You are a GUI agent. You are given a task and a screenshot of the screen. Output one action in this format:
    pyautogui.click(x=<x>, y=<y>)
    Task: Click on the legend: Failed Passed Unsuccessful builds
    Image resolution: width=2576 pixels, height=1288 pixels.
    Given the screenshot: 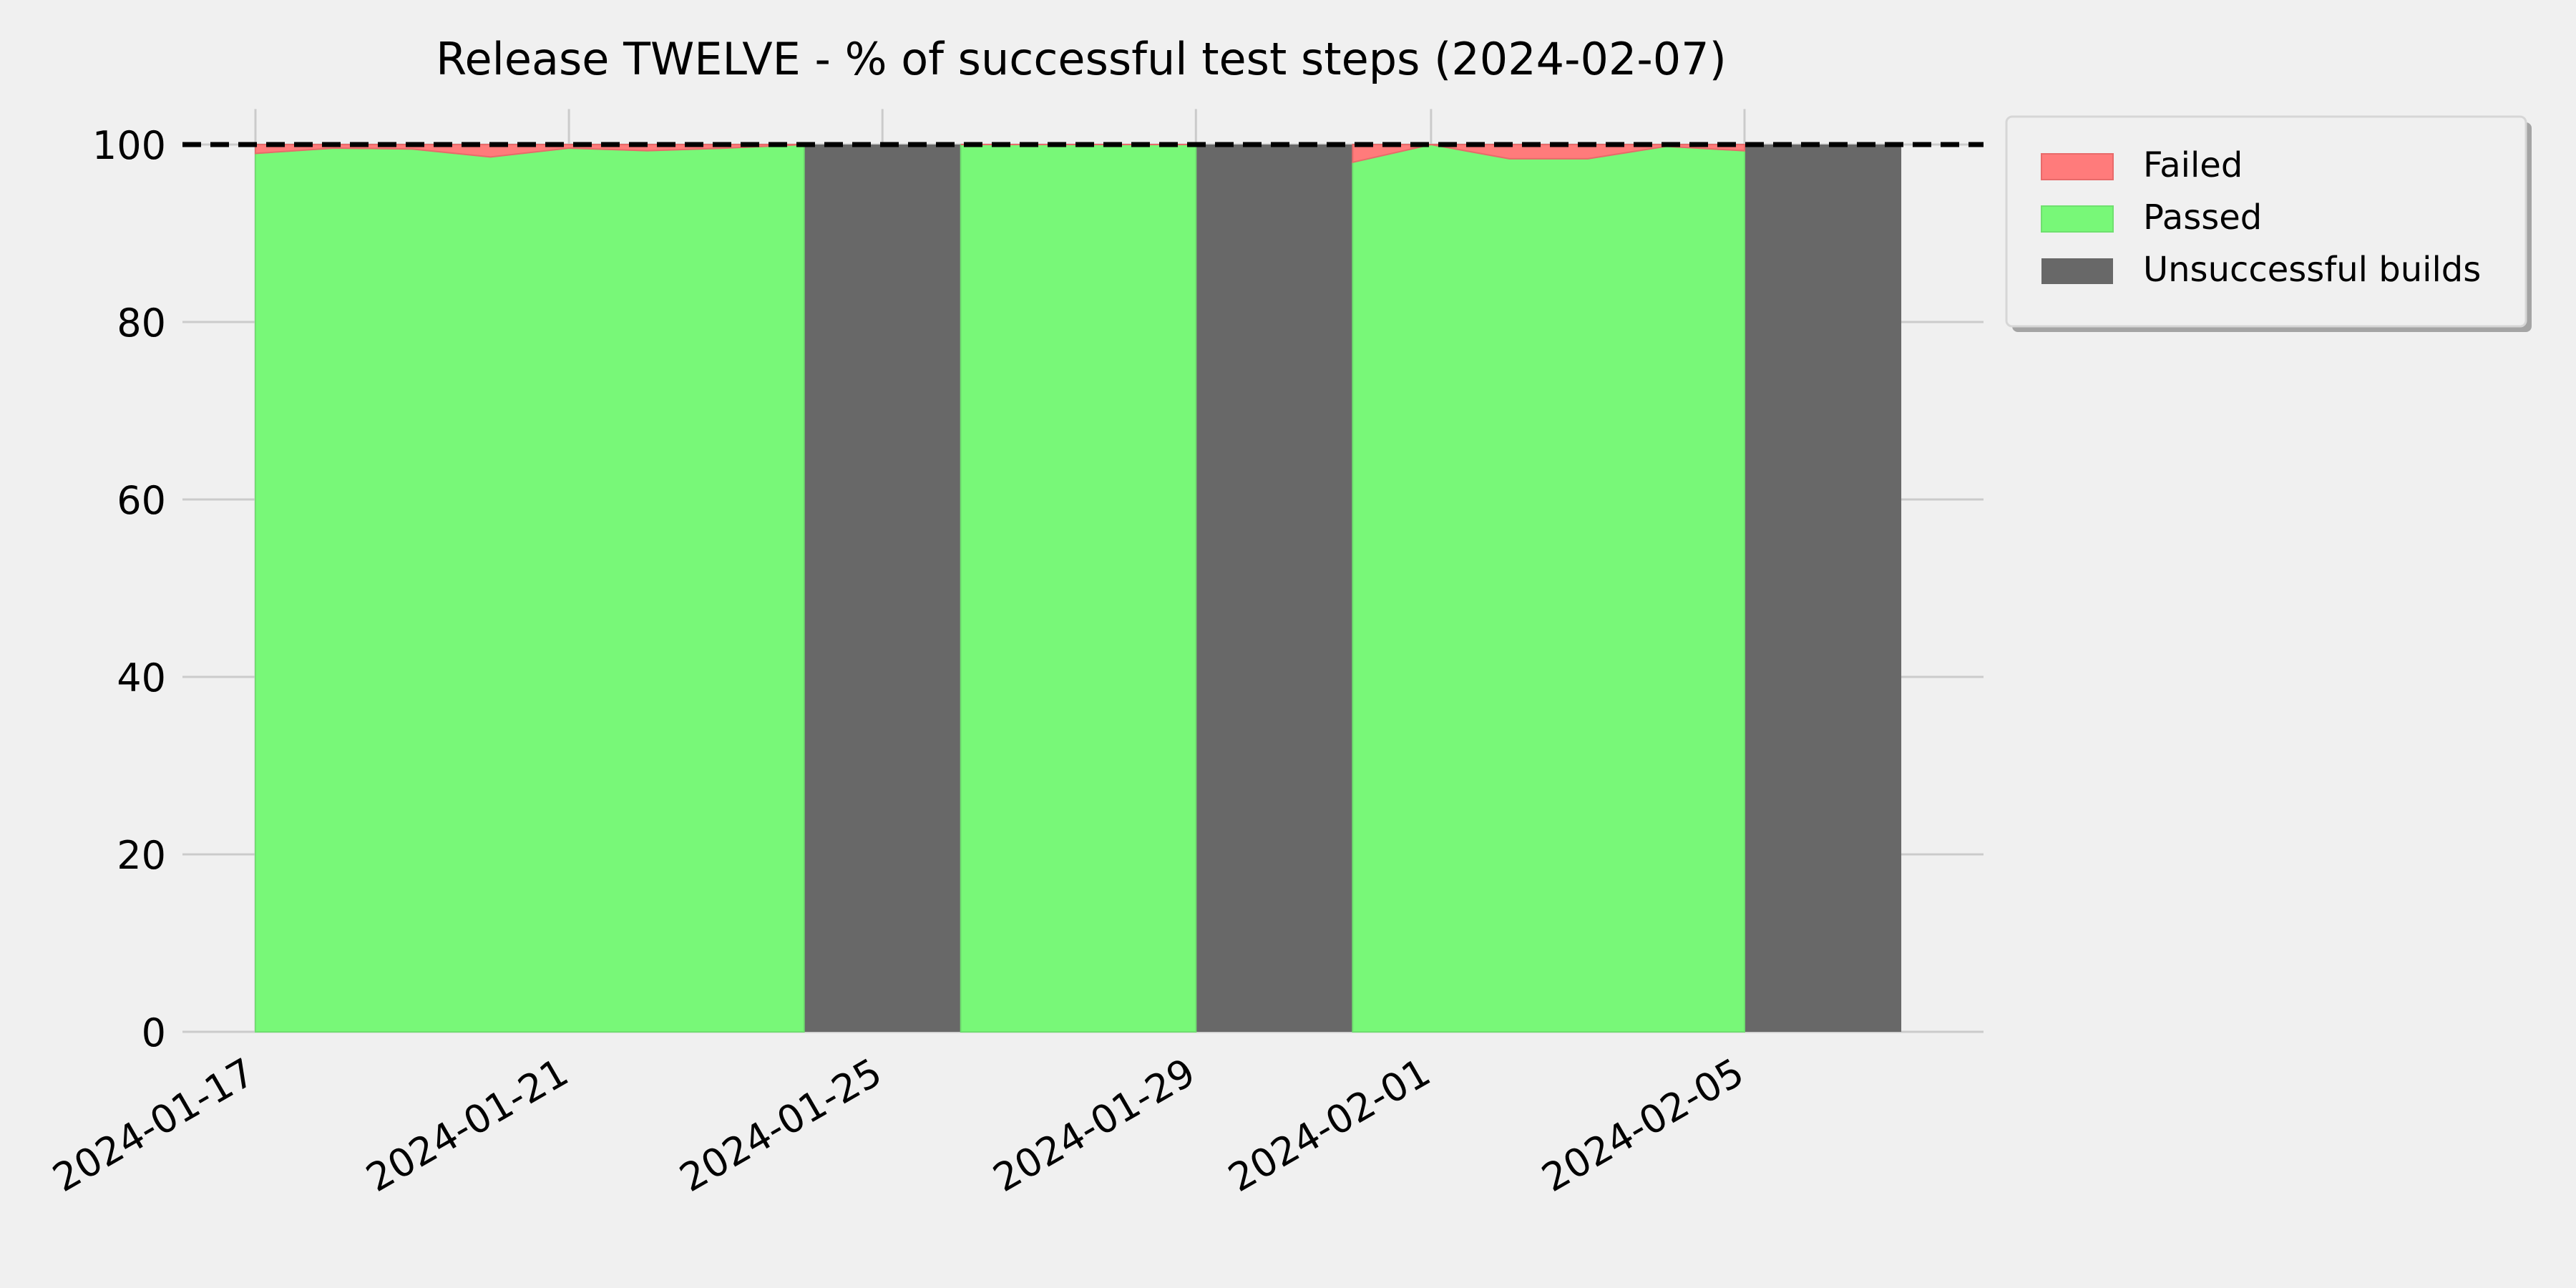 What is the action you would take?
    pyautogui.click(x=2268, y=223)
    